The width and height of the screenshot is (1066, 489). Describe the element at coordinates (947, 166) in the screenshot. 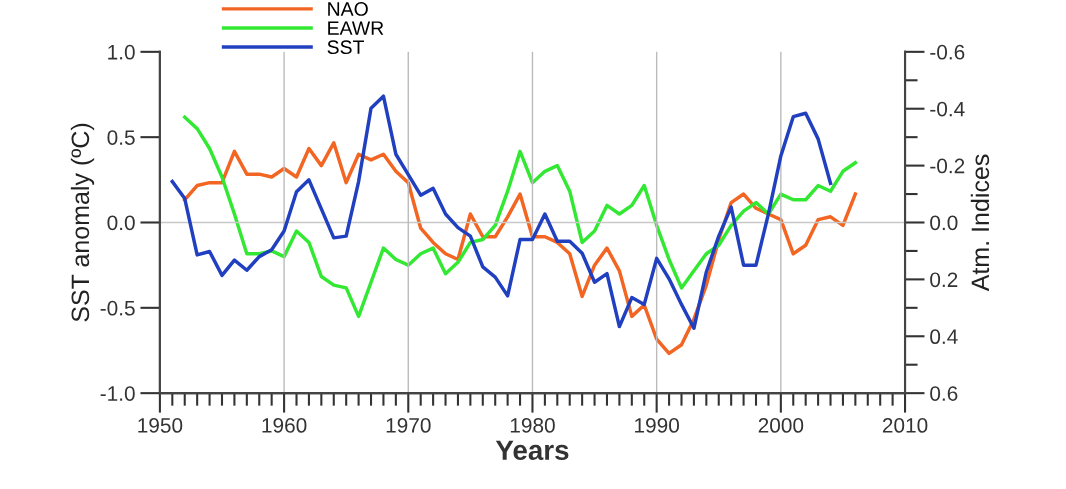

I see `y2-tick-label: -0.2` at that location.